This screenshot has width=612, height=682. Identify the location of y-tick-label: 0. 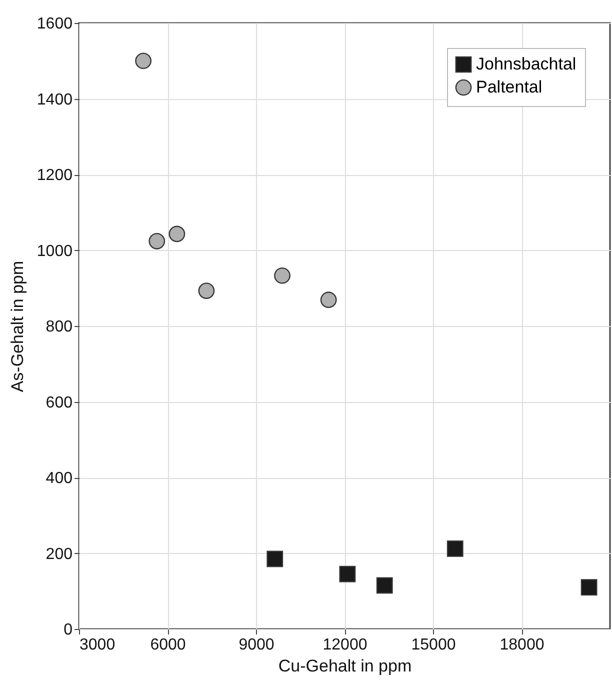
(68, 630).